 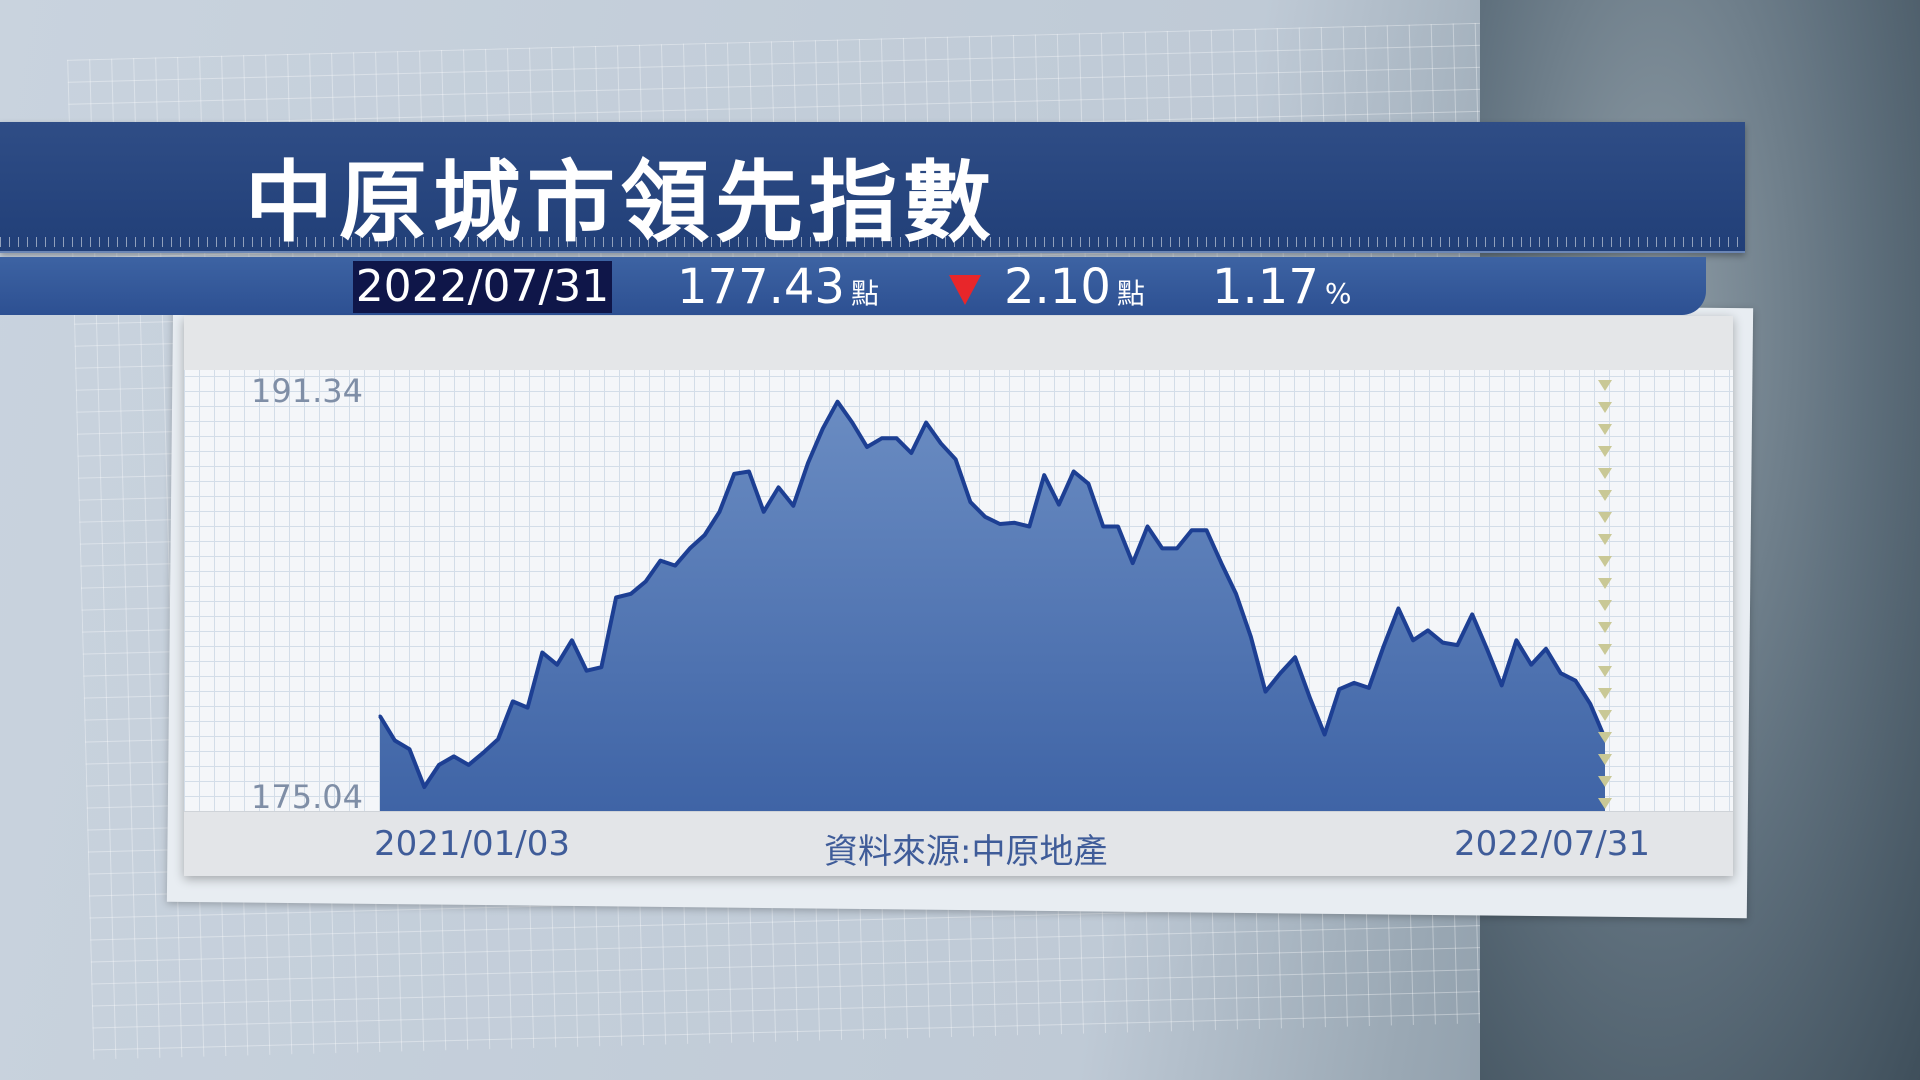 What do you see at coordinates (472, 844) in the screenshot?
I see `x-tick-start: 2021/01/03` at bounding box center [472, 844].